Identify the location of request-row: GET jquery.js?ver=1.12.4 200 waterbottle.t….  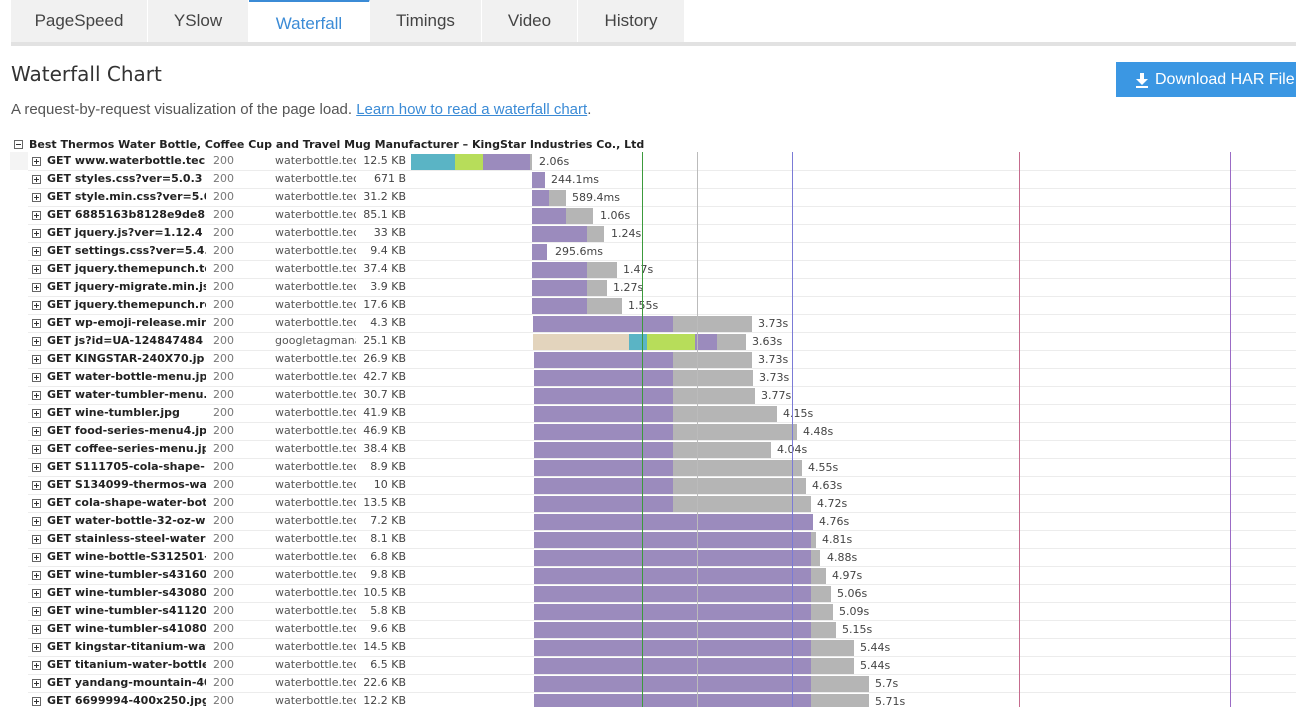
(662, 233).